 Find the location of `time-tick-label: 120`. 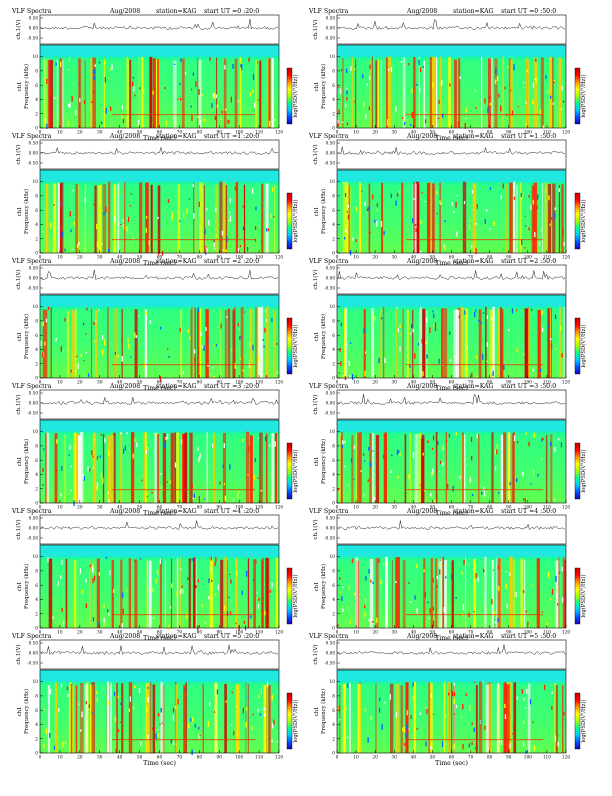

time-tick-label: 120 is located at coordinates (566, 133).